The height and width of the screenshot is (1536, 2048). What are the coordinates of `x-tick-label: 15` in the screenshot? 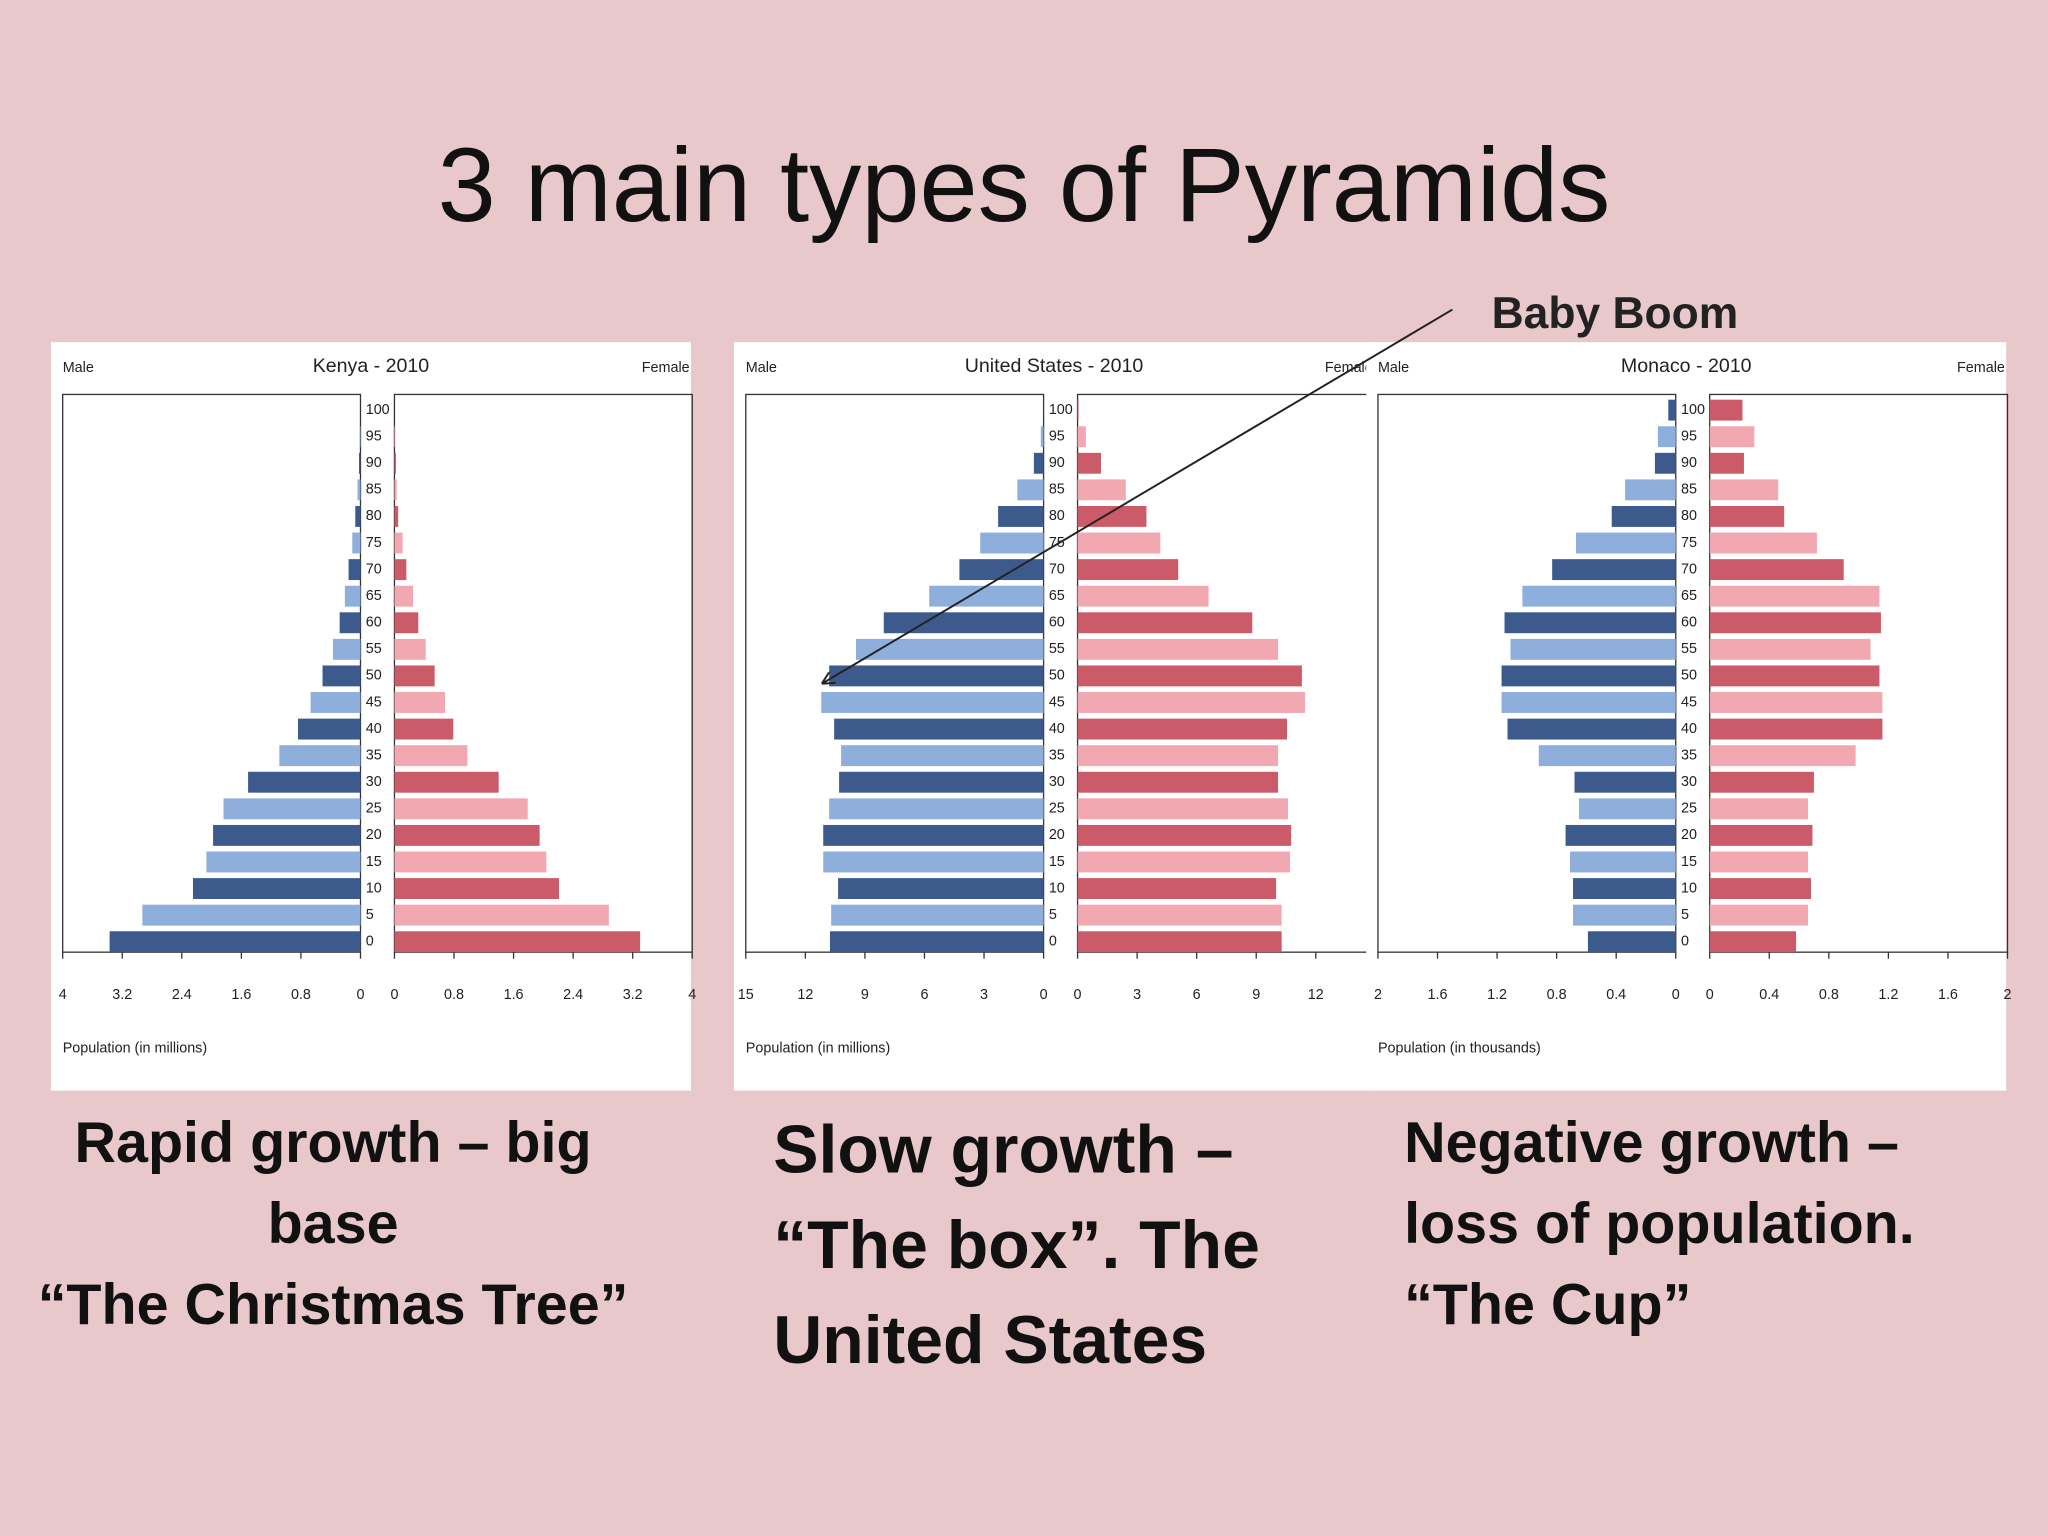 It's located at (746, 995).